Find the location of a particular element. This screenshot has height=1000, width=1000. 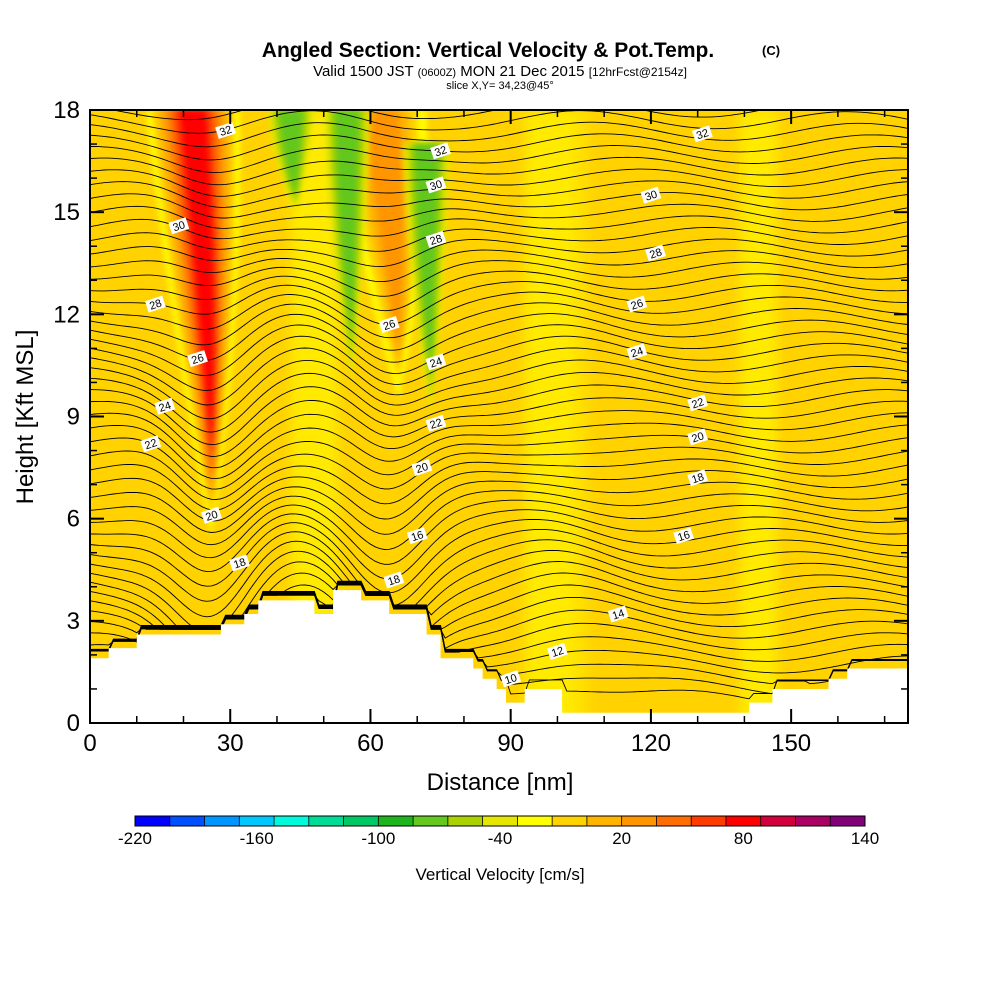

y-tick-label: 6 is located at coordinates (73, 519).